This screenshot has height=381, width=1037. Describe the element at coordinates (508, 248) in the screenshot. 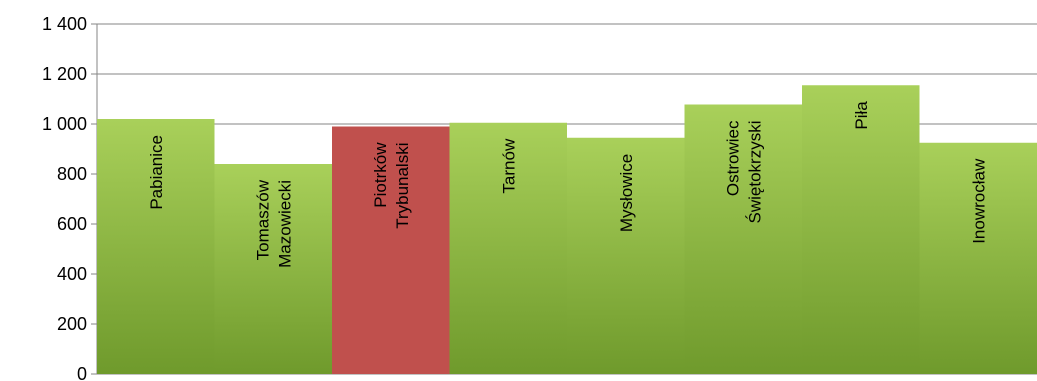

I see `bar-tarnów` at that location.